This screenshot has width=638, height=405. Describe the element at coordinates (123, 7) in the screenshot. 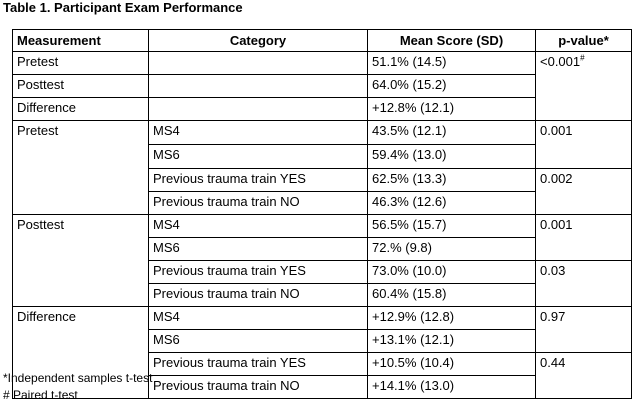

I see `table-title: Table 1. Participant Exam Performance` at that location.